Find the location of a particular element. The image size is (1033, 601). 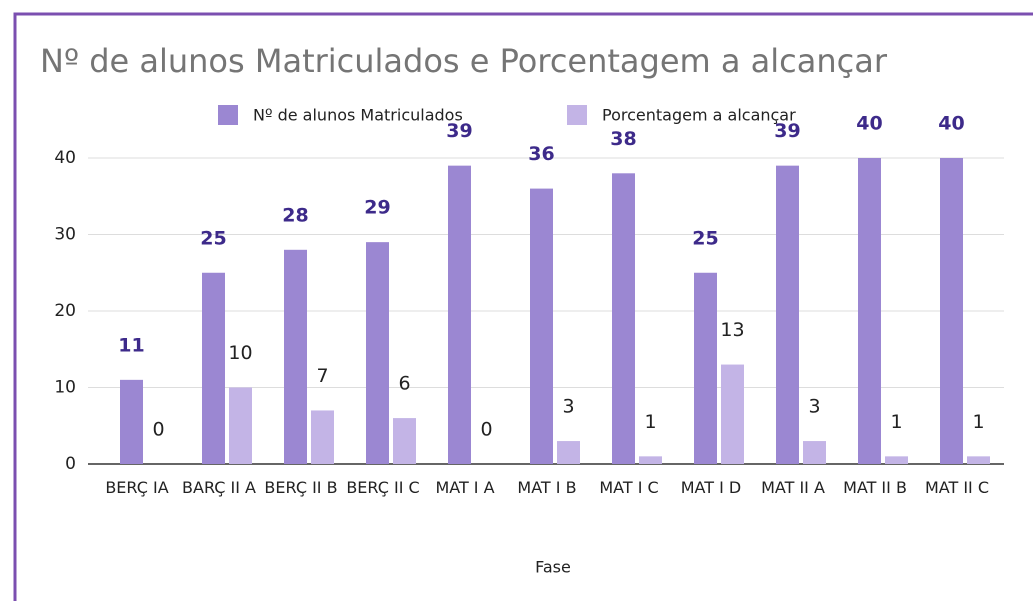

data-label: 36 is located at coordinates (541, 154).